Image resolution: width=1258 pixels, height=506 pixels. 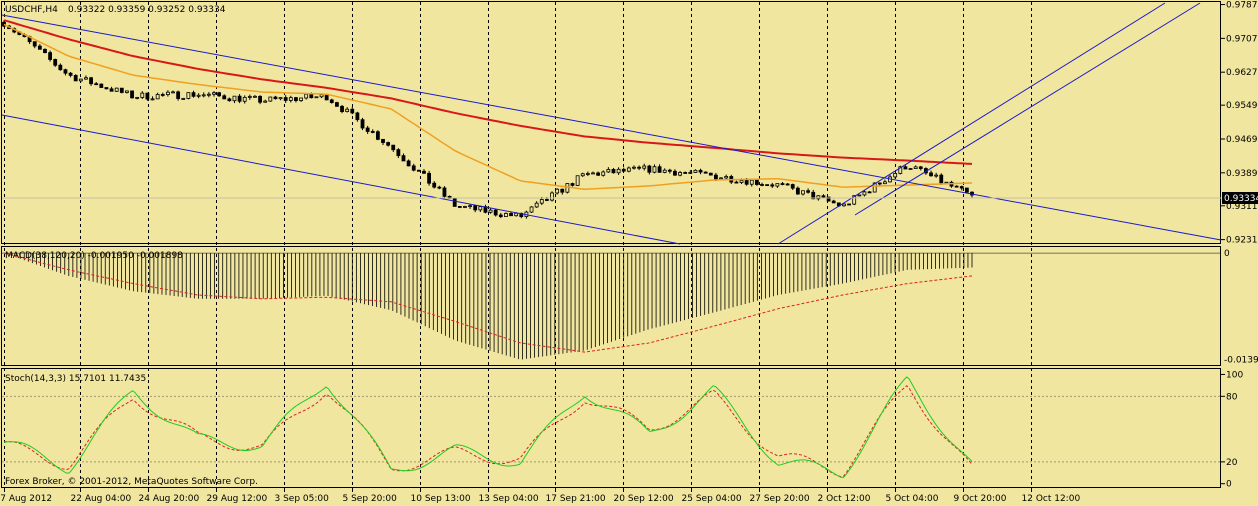 What do you see at coordinates (576, 499) in the screenshot?
I see `time-axis-label: 17 Sep 21:00` at bounding box center [576, 499].